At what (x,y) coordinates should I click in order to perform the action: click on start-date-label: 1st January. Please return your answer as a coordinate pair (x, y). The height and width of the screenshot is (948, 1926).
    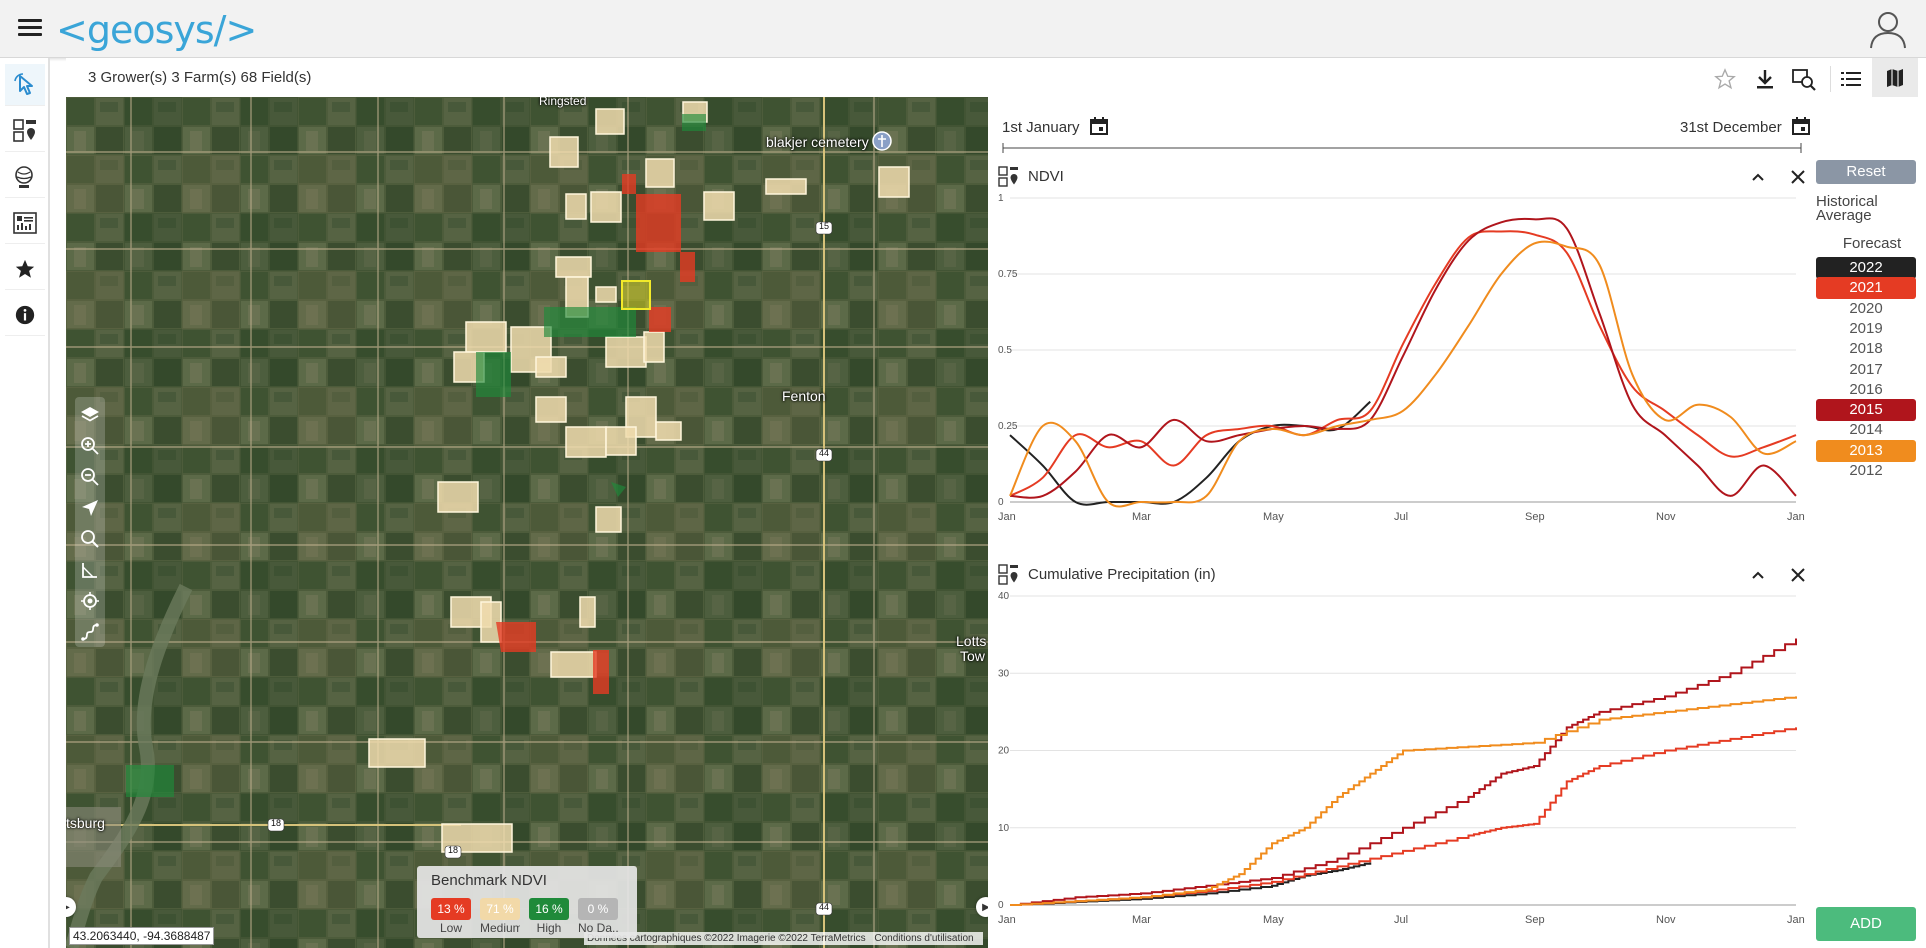
    Looking at the image, I should click on (1041, 127).